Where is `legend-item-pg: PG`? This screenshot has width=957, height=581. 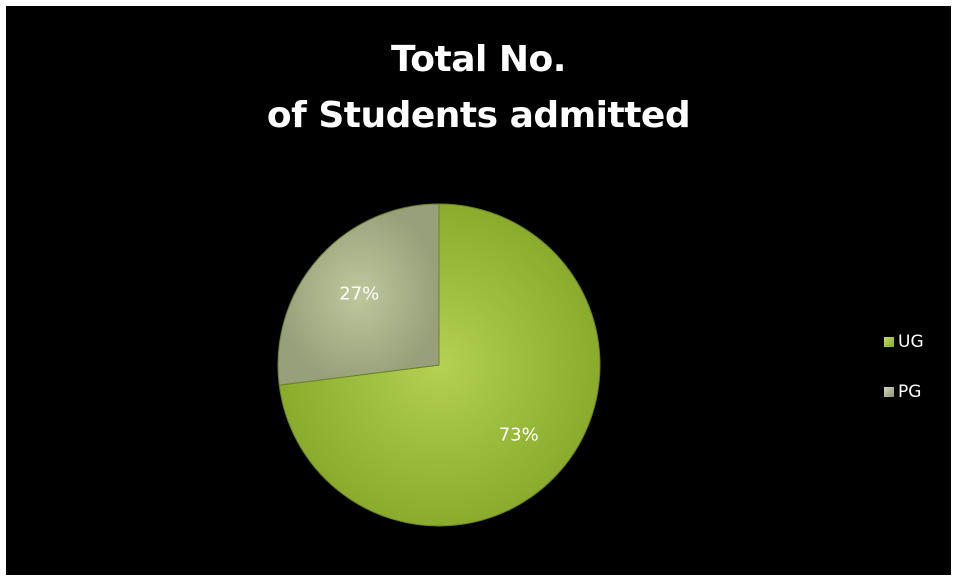 legend-item-pg: PG is located at coordinates (904, 392).